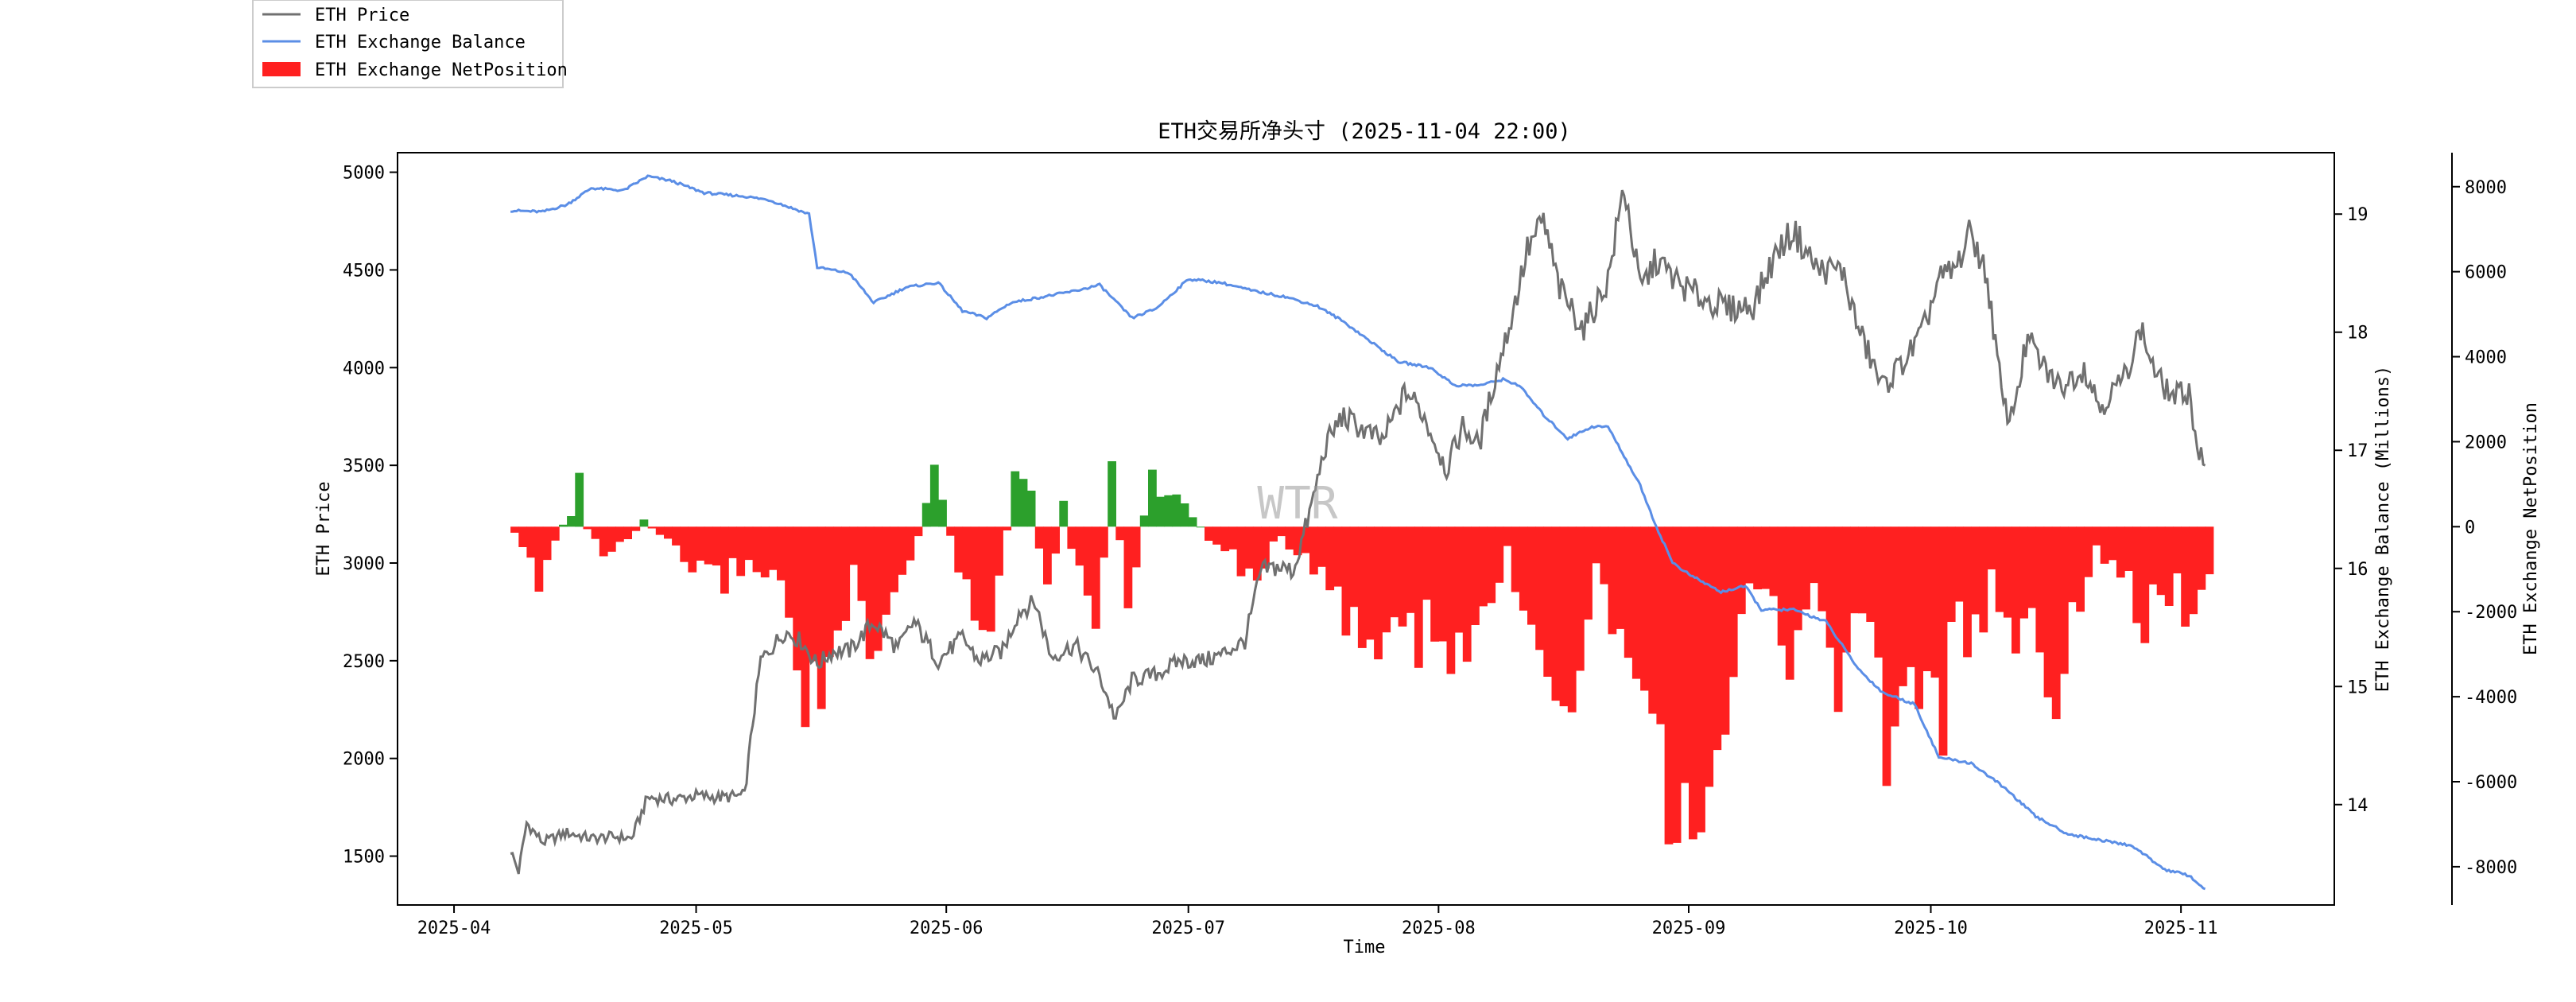  I want to click on netposition-tick-label: -8000, so click(2491, 868).